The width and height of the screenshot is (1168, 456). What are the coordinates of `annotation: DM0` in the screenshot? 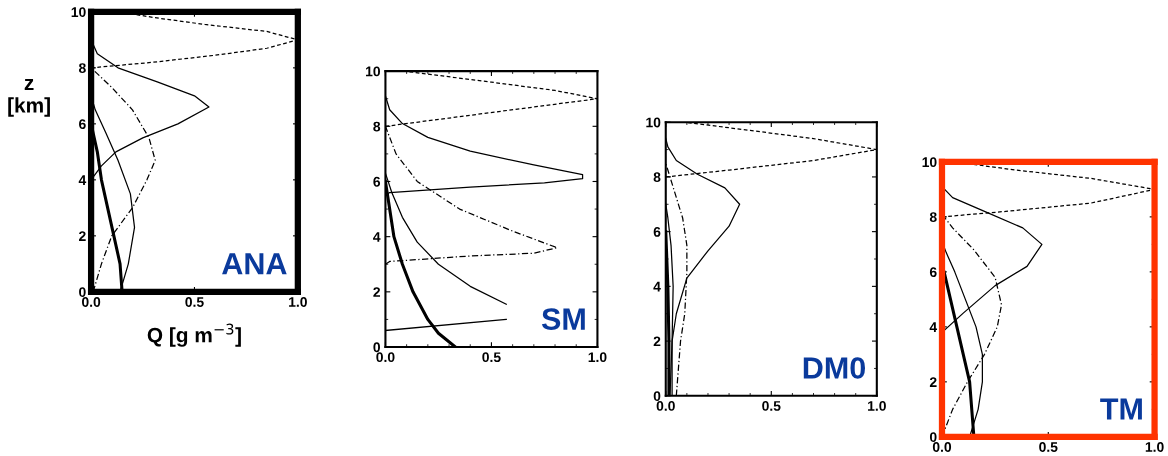 It's located at (834, 368).